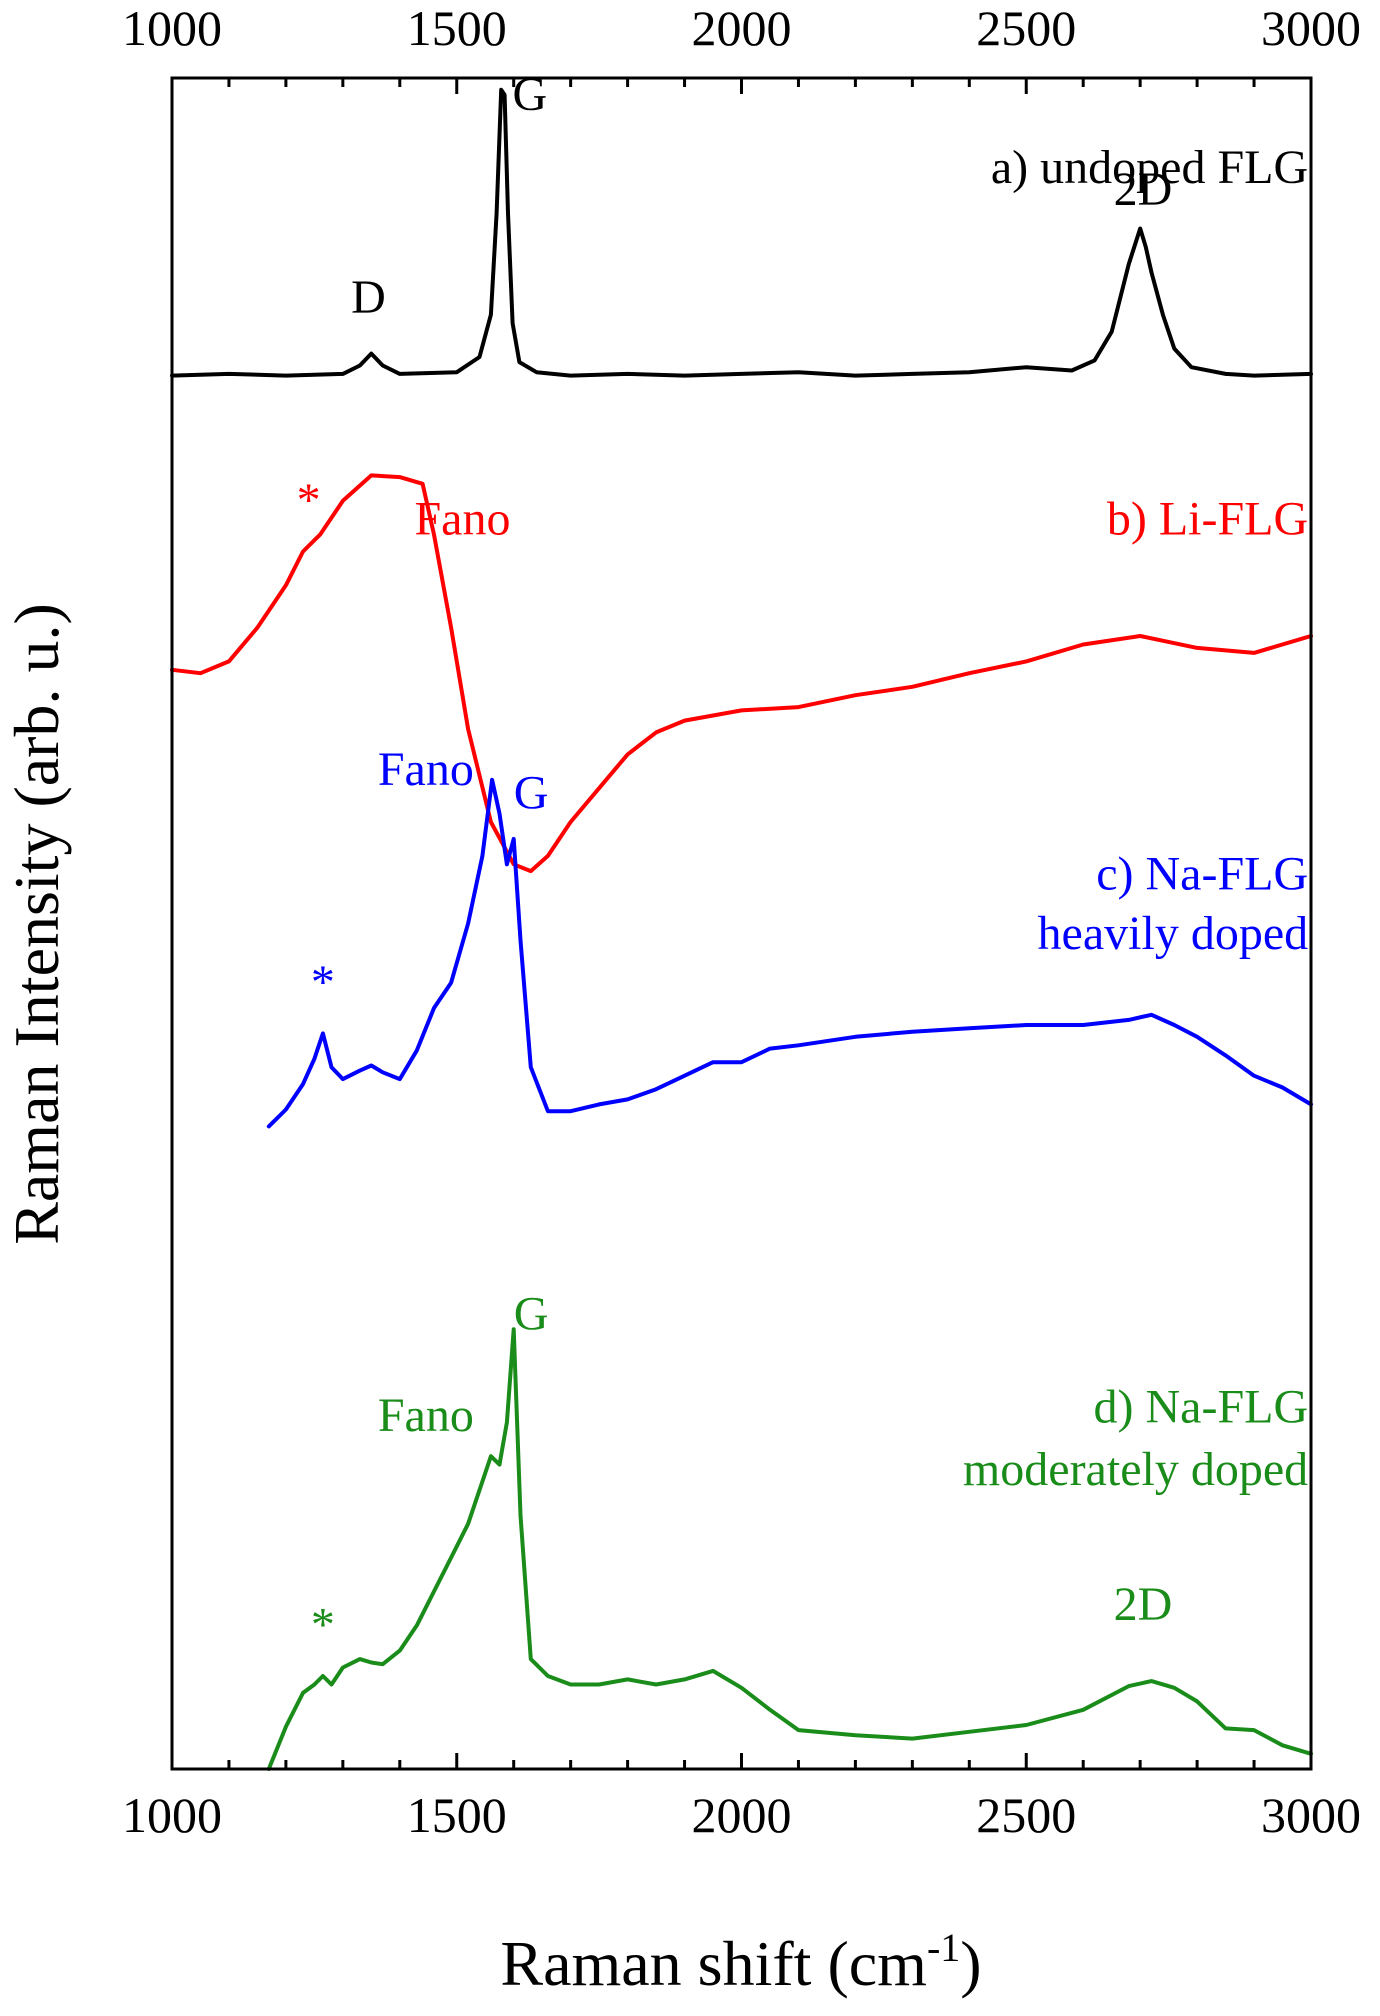 This screenshot has width=1380, height=2016. Describe the element at coordinates (1311, 1815) in the screenshot. I see `bottom-tick-label: 3000` at that location.